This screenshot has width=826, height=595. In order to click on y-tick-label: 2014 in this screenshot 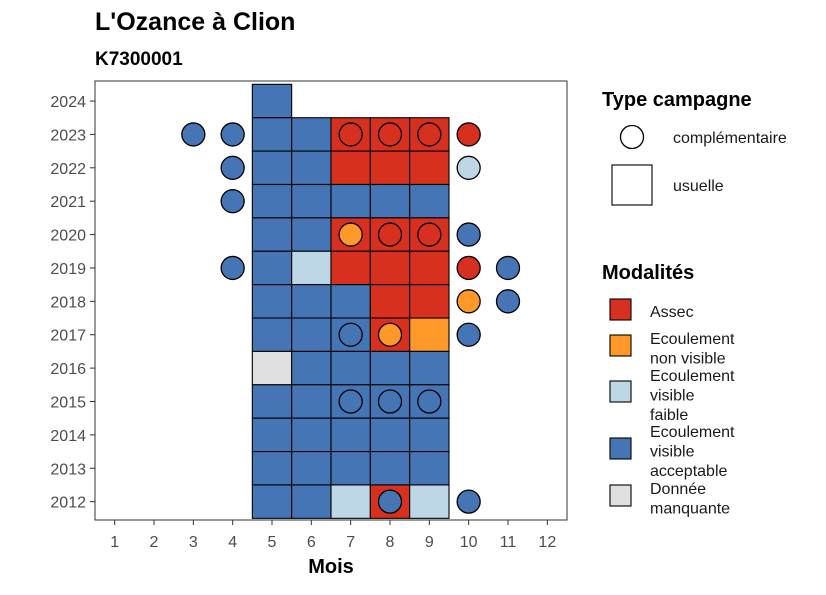, I will do `click(68, 436)`.